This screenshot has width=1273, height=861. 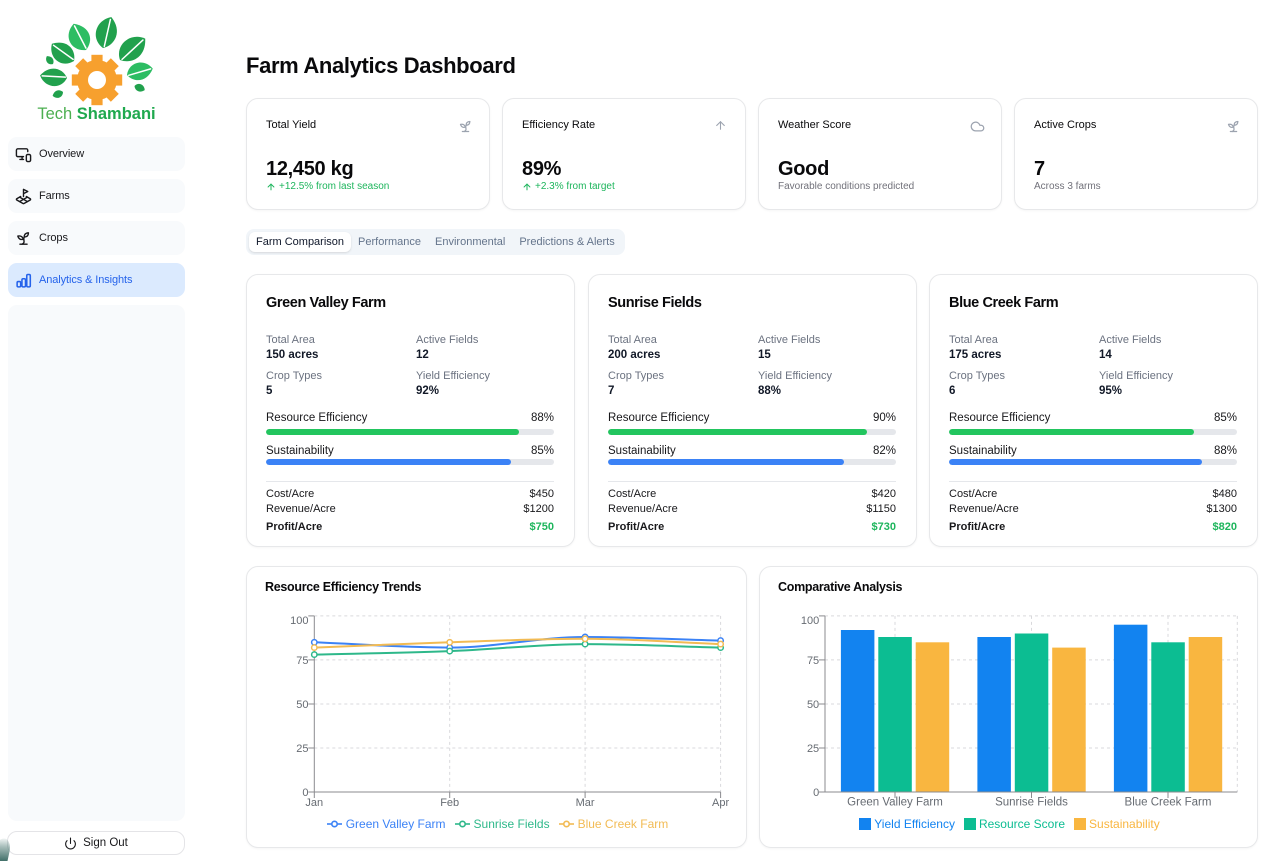 I want to click on svg-text: Feb, so click(x=449, y=803).